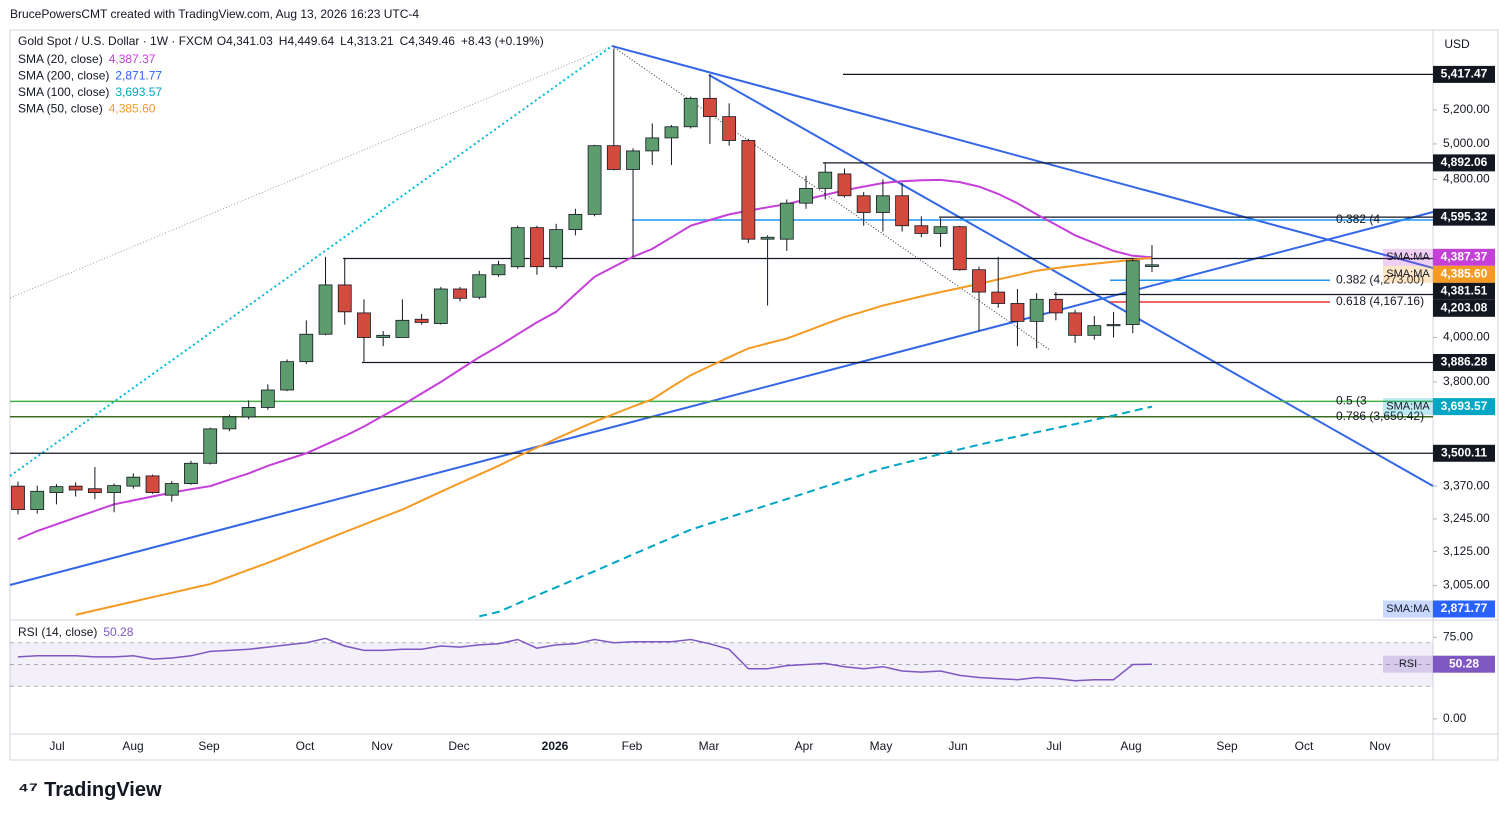 This screenshot has width=1509, height=821. What do you see at coordinates (1464, 406) in the screenshot?
I see `axis-box-value: 3,693.57` at bounding box center [1464, 406].